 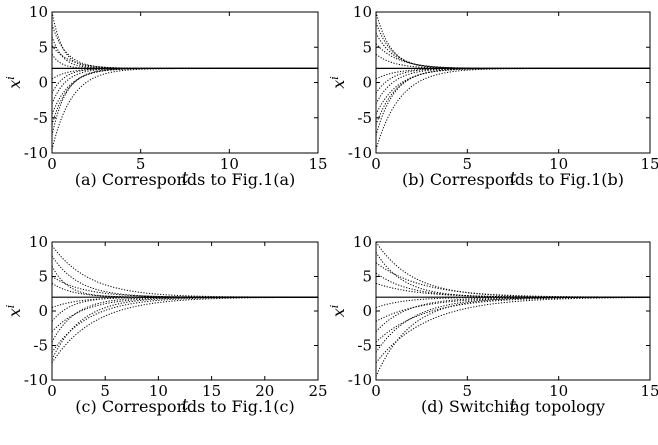 I want to click on panel-caption: (b) Corresponds to Fig.1(b), so click(x=513, y=179).